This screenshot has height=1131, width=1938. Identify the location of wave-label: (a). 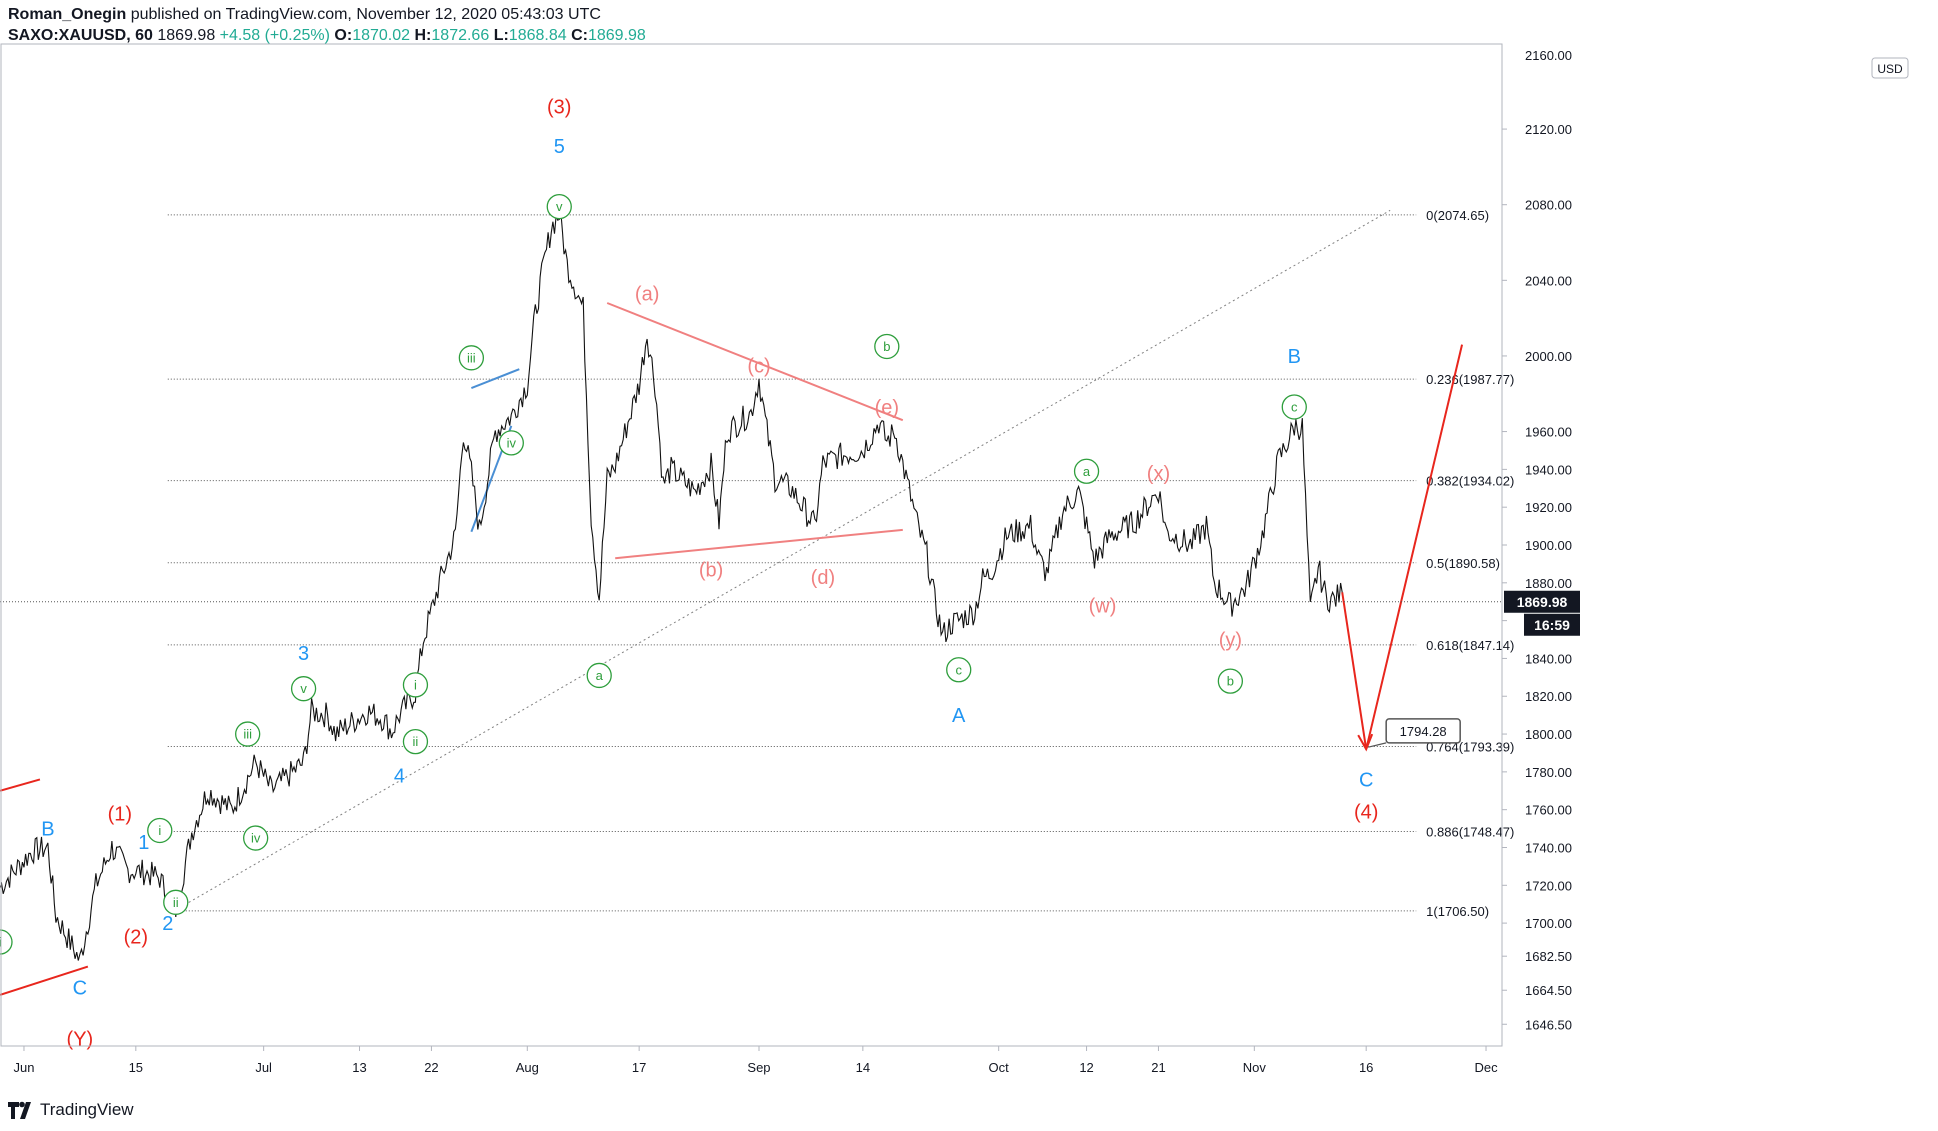
(647, 295).